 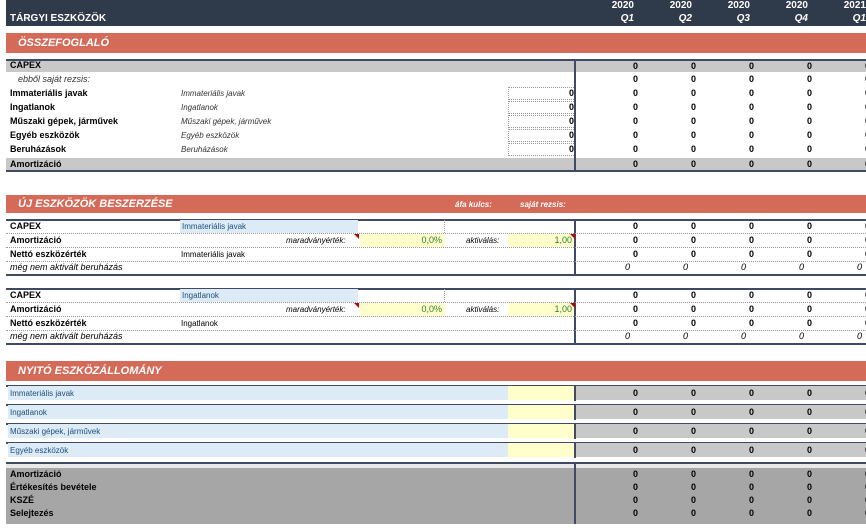 What do you see at coordinates (743, 336) in the screenshot?
I see `acq-meg-value-2-3: 0` at bounding box center [743, 336].